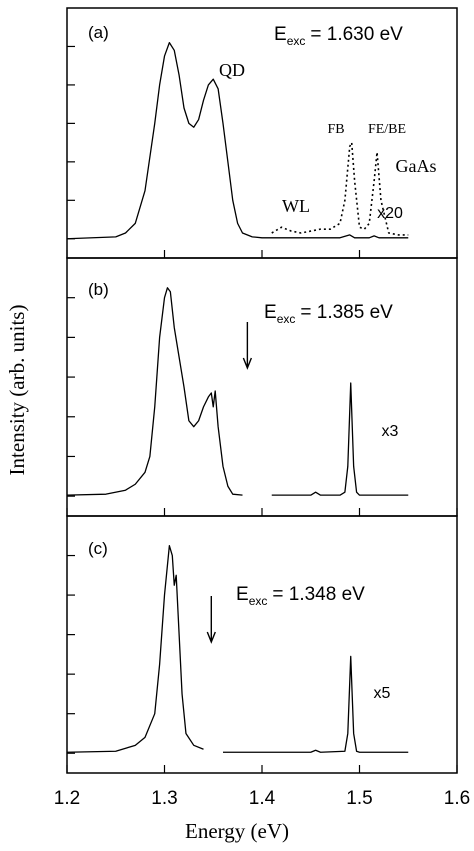 This screenshot has height=851, width=474. Describe the element at coordinates (416, 166) in the screenshot. I see `annotation: GaAs` at that location.